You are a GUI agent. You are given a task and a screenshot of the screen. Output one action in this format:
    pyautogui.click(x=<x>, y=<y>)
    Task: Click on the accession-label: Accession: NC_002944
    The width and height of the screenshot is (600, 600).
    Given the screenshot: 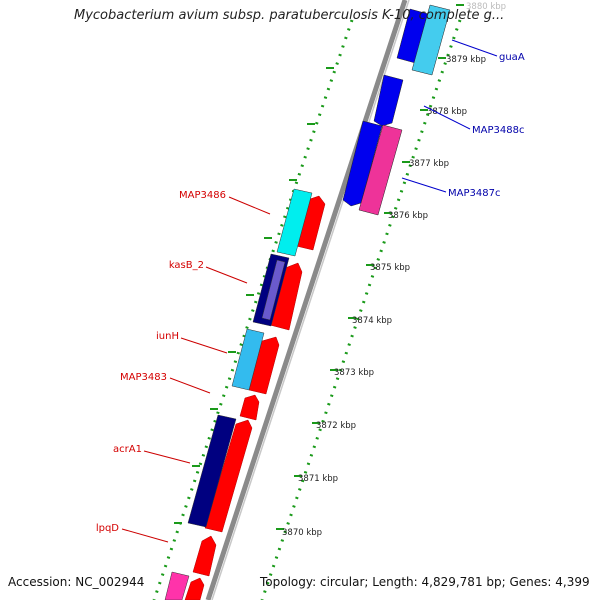 What is the action you would take?
    pyautogui.click(x=76, y=582)
    